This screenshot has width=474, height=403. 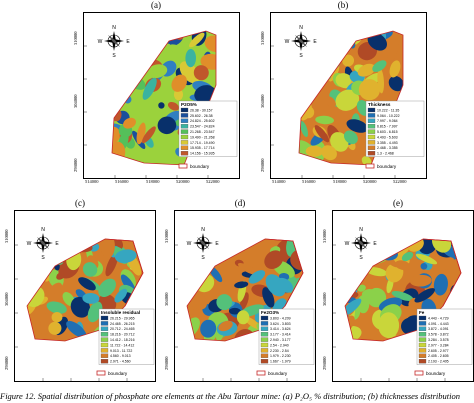 I want to click on legend-item-label: 3.624 - 3.803, so click(x=280, y=324).